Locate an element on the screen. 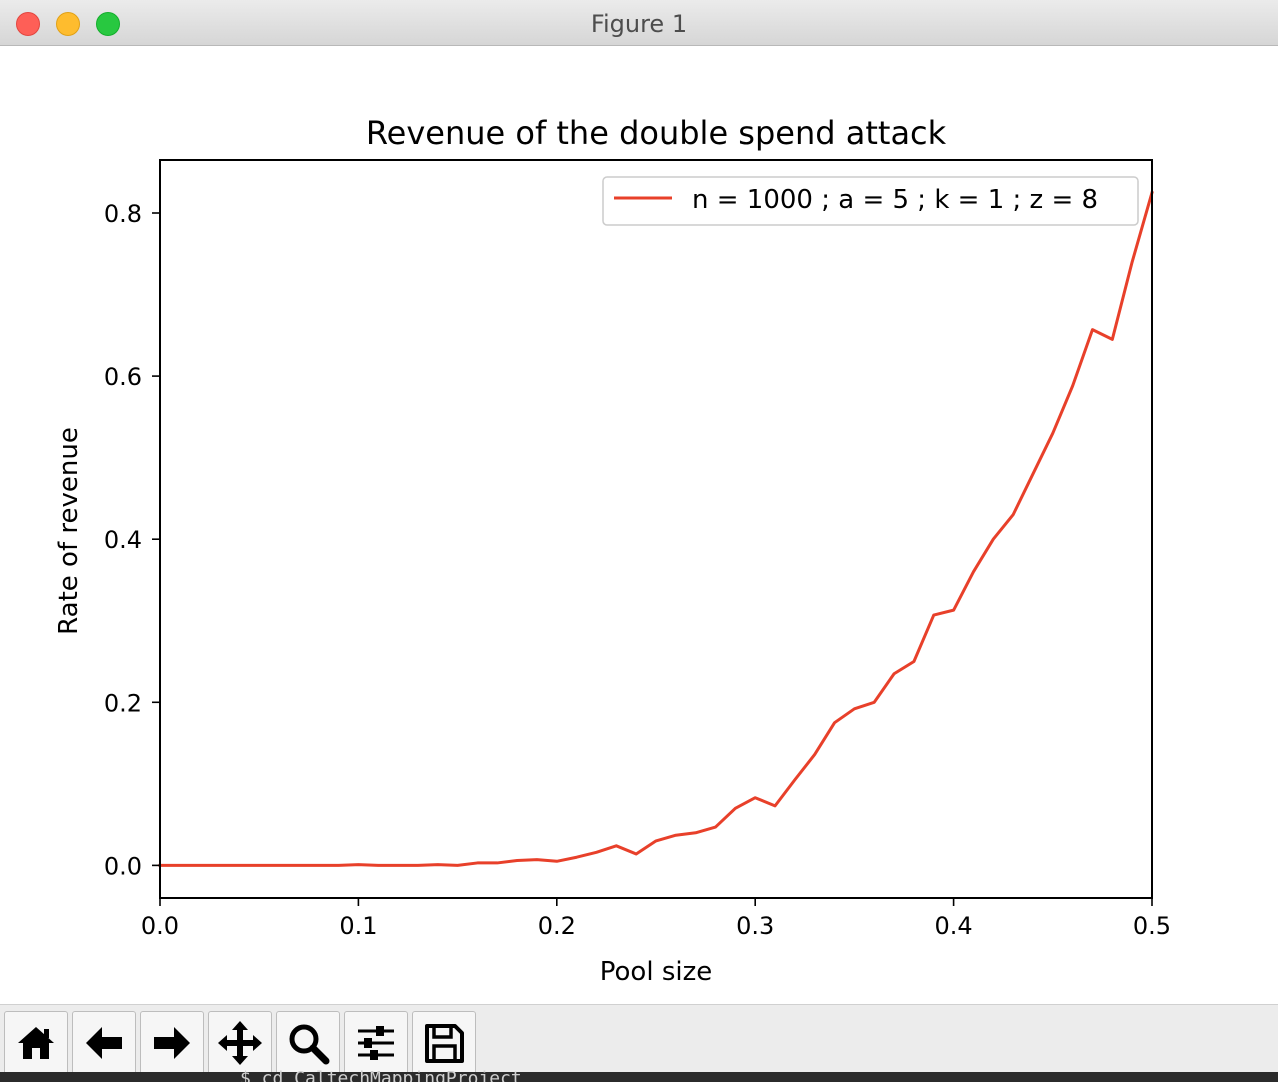  legend: n = 1000 ; a = 5 ; k = 1 ; z = 8 is located at coordinates (870, 201).